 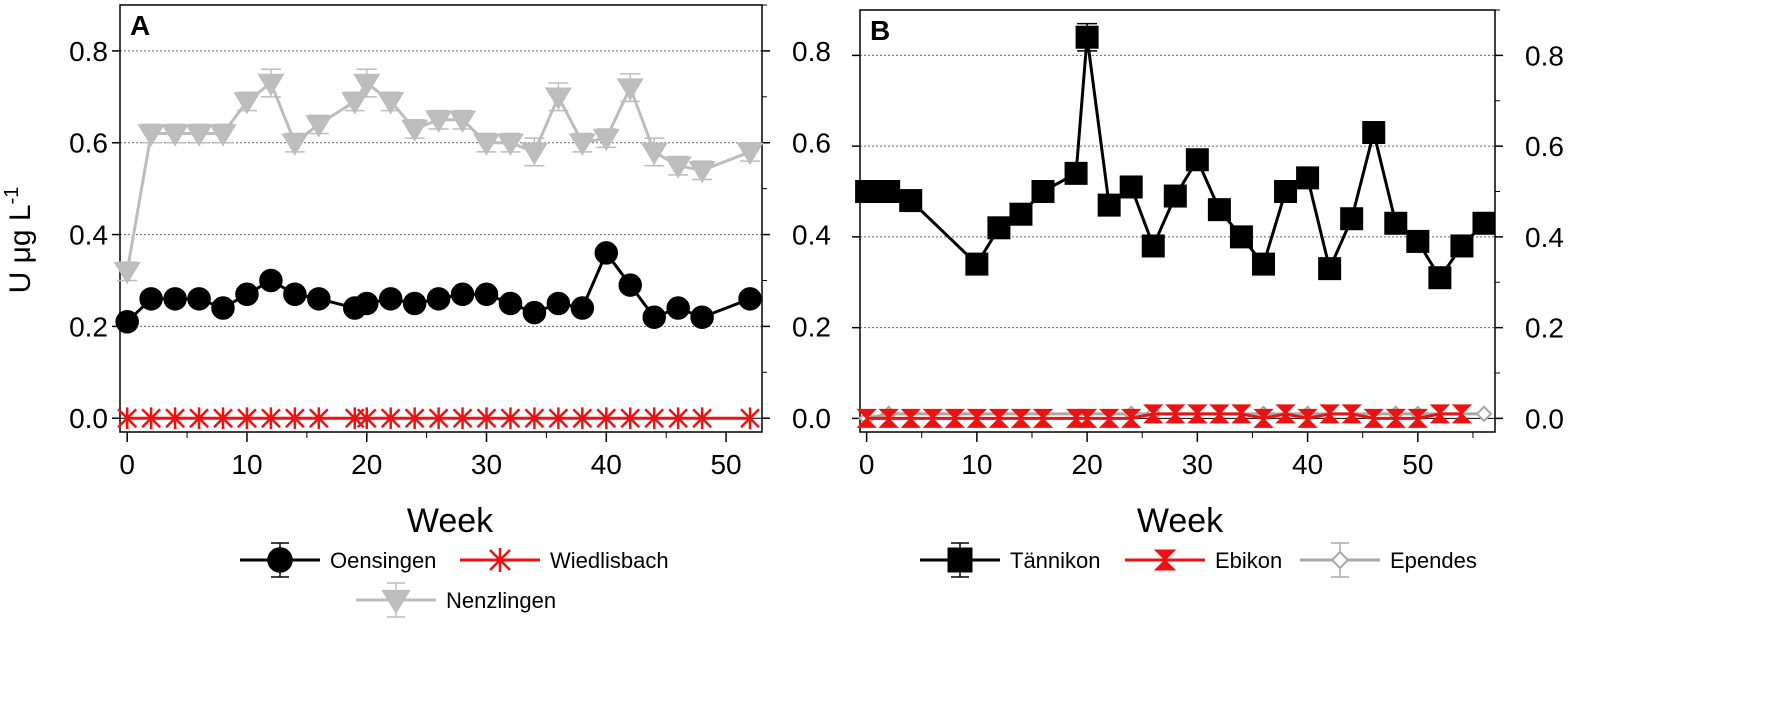 I want to click on legend-marker-nenzlingen, so click(x=396, y=602).